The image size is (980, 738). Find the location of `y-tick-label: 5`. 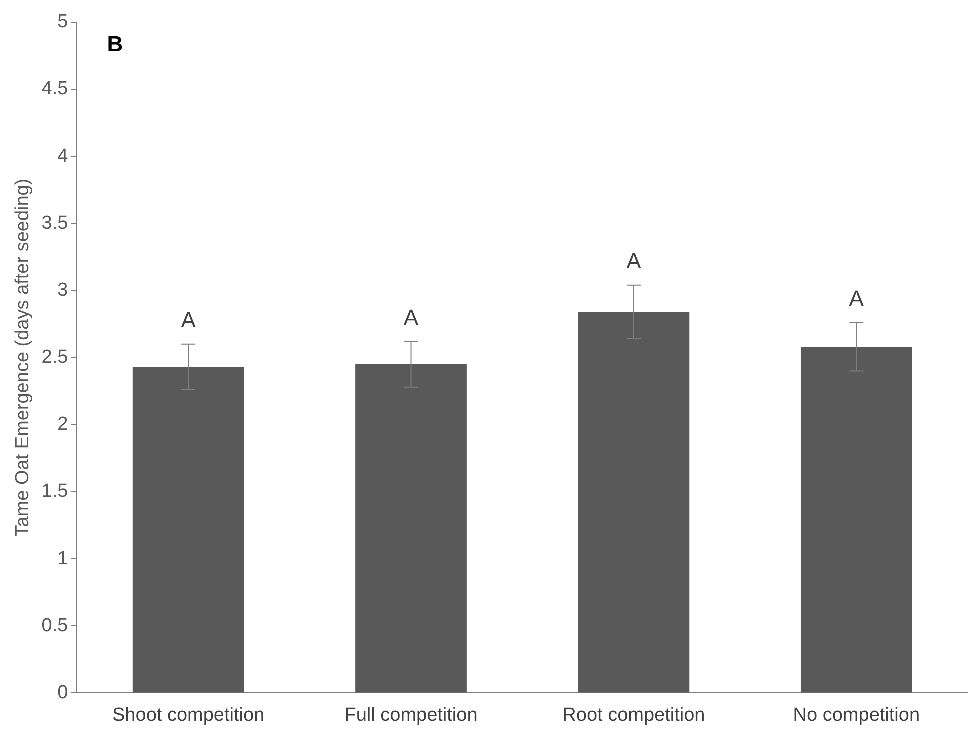

y-tick-label: 5 is located at coordinates (63, 22).